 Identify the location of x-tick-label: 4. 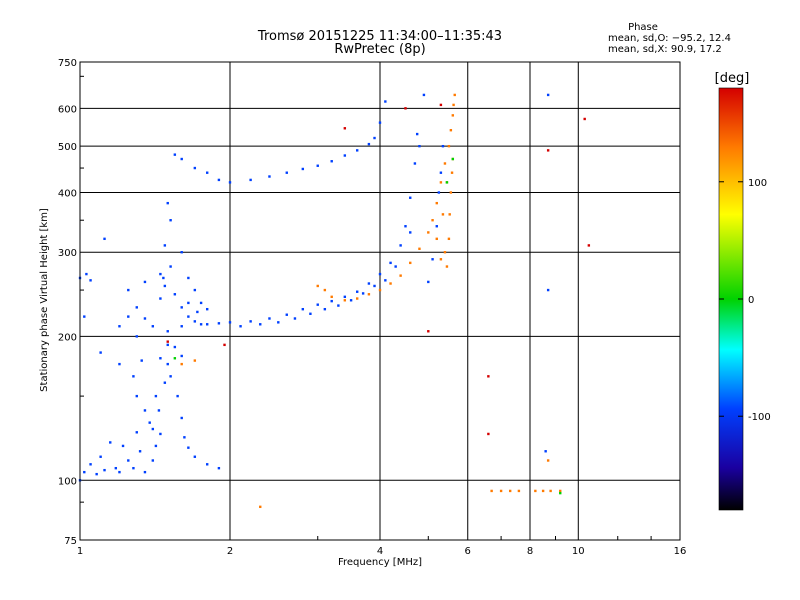
(380, 551).